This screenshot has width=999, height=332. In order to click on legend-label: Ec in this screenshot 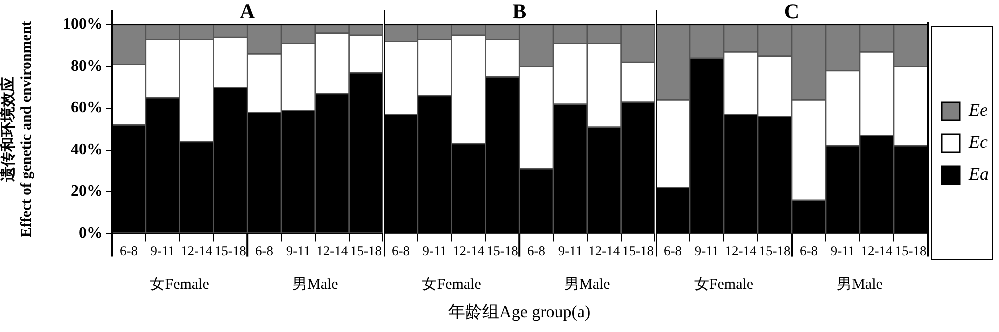, I will do `click(978, 142)`.